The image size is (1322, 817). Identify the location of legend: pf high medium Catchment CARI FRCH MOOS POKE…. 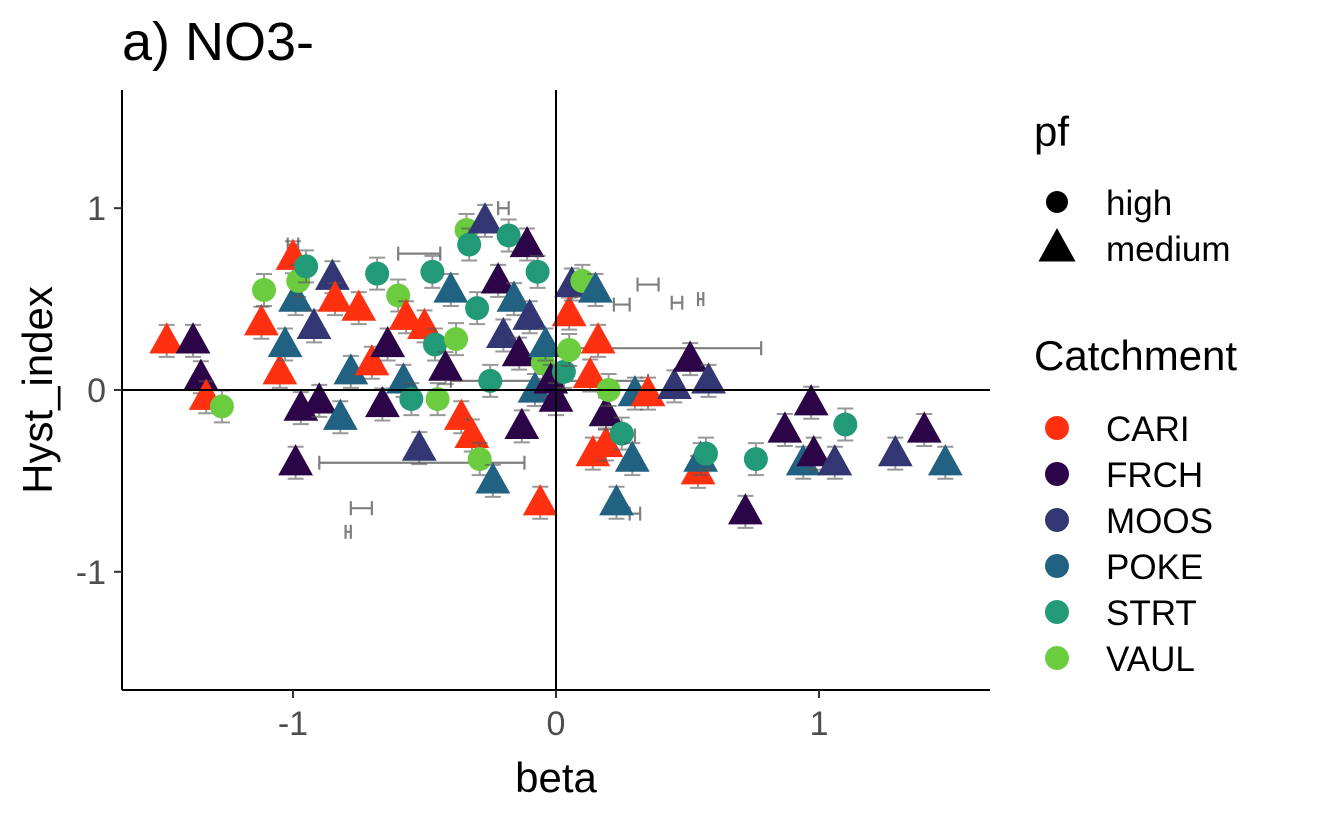
(1135, 393).